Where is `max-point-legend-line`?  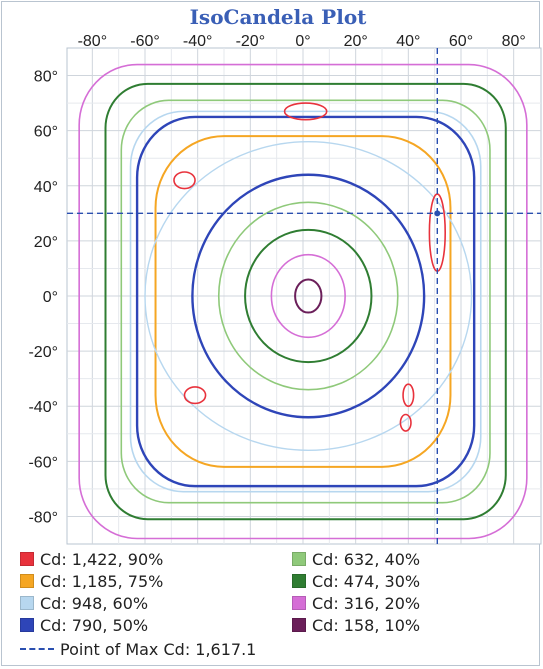 max-point-legend-line is located at coordinates (37, 649).